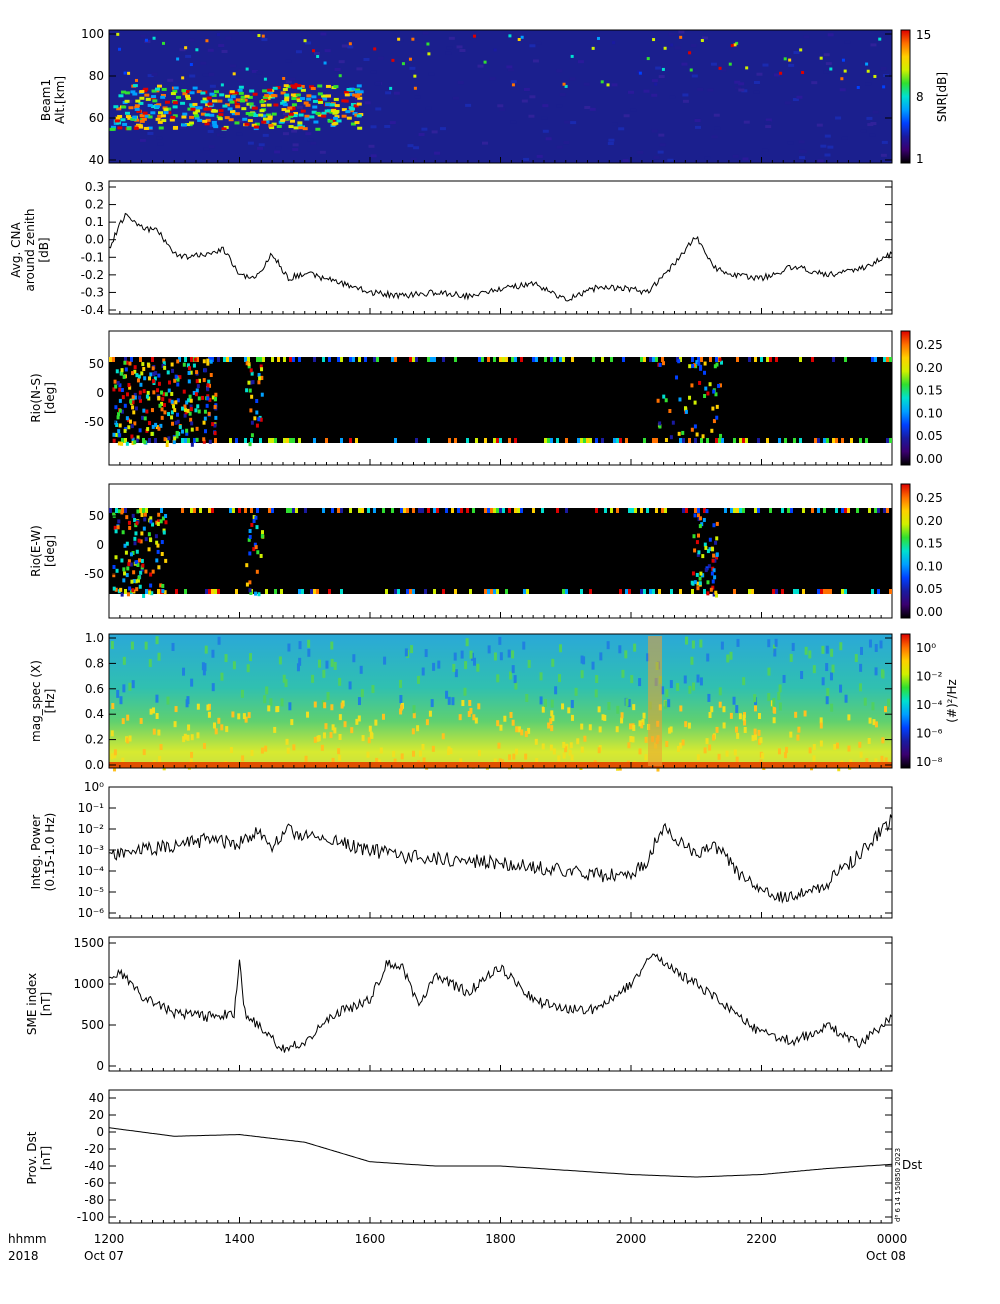 The width and height of the screenshot is (1000, 1304). What do you see at coordinates (905, 398) in the screenshot?
I see `rio-ns-colorbar` at bounding box center [905, 398].